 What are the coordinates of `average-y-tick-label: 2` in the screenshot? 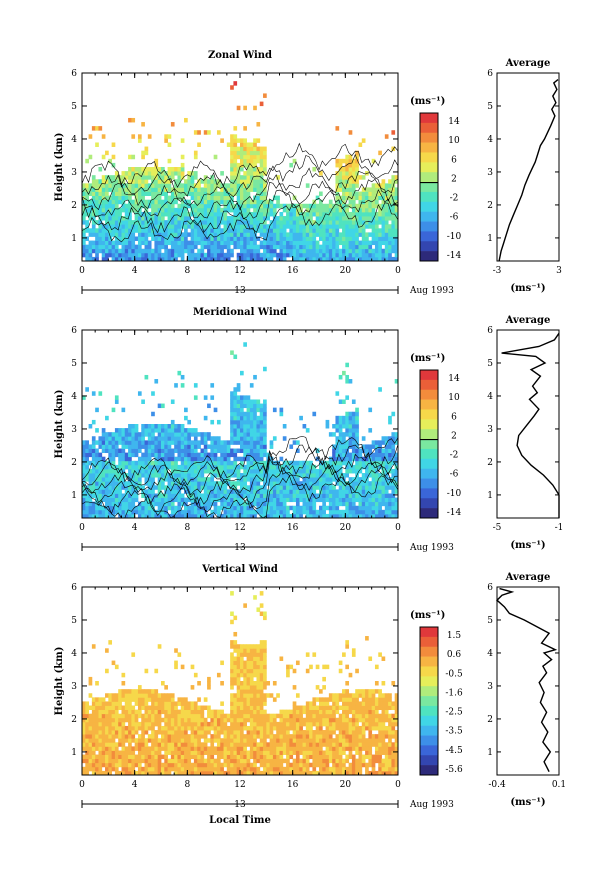 It's located at (490, 206).